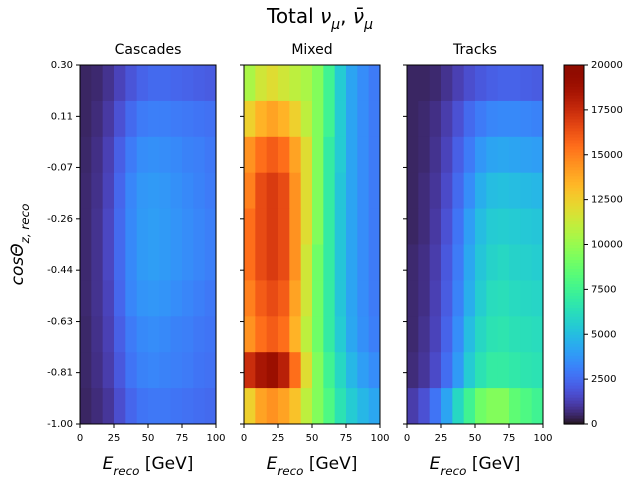 This screenshot has height=480, width=640. Describe the element at coordinates (435, 464) in the screenshot. I see `x-axis-label-part: E` at that location.